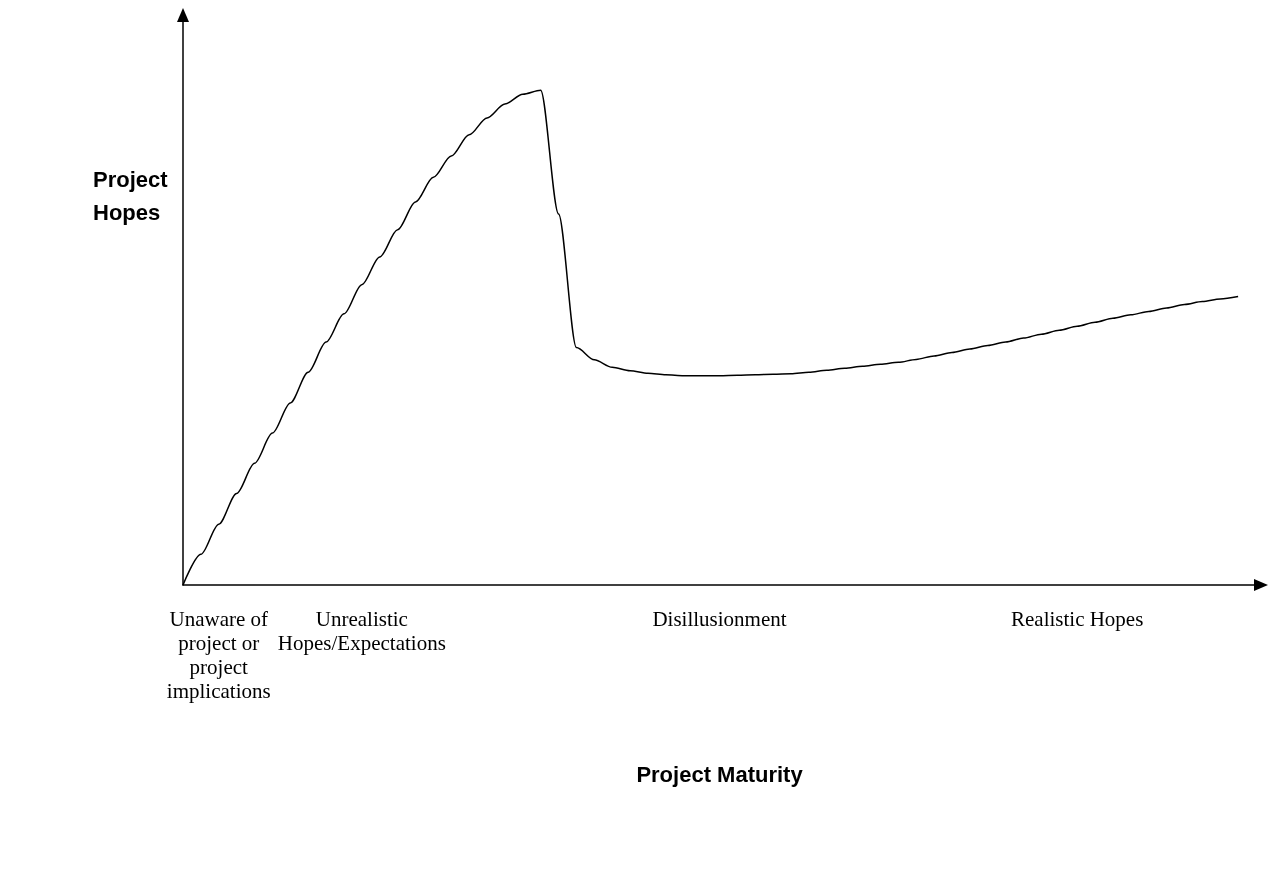 The width and height of the screenshot is (1278, 871). Describe the element at coordinates (719, 619) in the screenshot. I see `x-tick-label: Disillusionment` at that location.